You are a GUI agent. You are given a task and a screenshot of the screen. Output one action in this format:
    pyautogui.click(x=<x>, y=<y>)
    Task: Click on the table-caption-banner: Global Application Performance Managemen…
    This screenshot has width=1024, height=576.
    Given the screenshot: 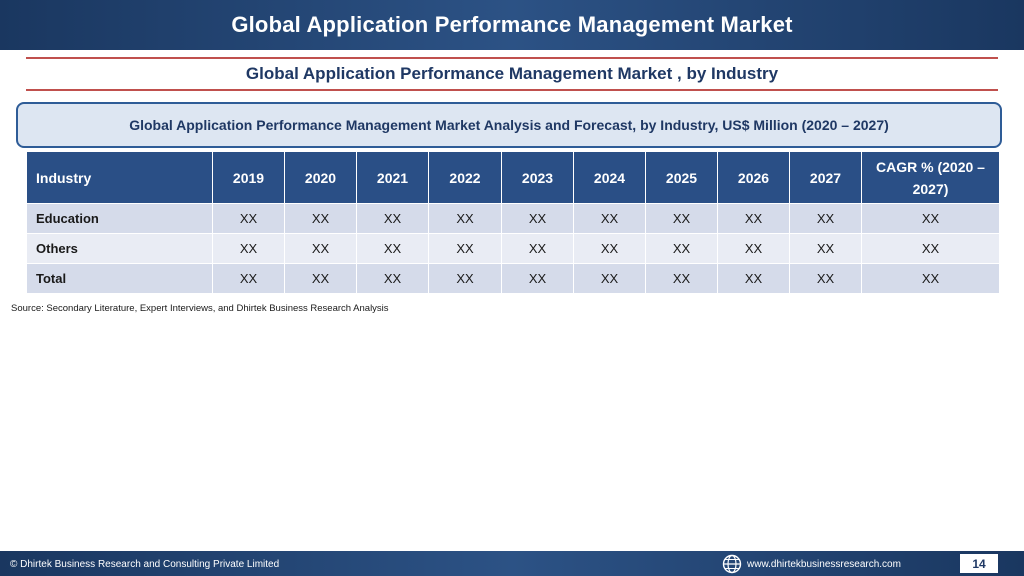 What is the action you would take?
    pyautogui.click(x=509, y=125)
    